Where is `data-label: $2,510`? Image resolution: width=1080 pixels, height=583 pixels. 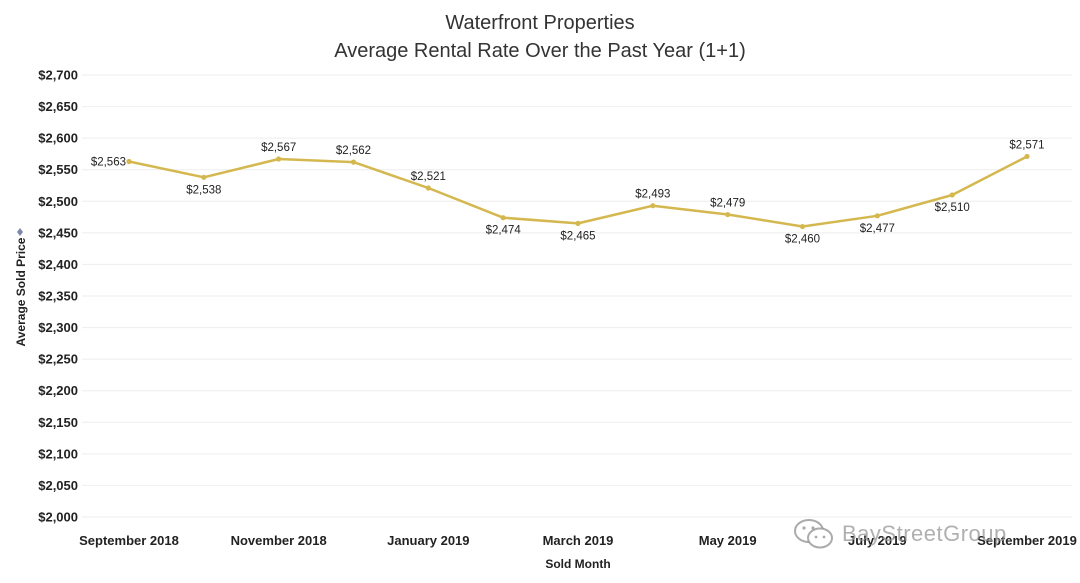 data-label: $2,510 is located at coordinates (952, 208).